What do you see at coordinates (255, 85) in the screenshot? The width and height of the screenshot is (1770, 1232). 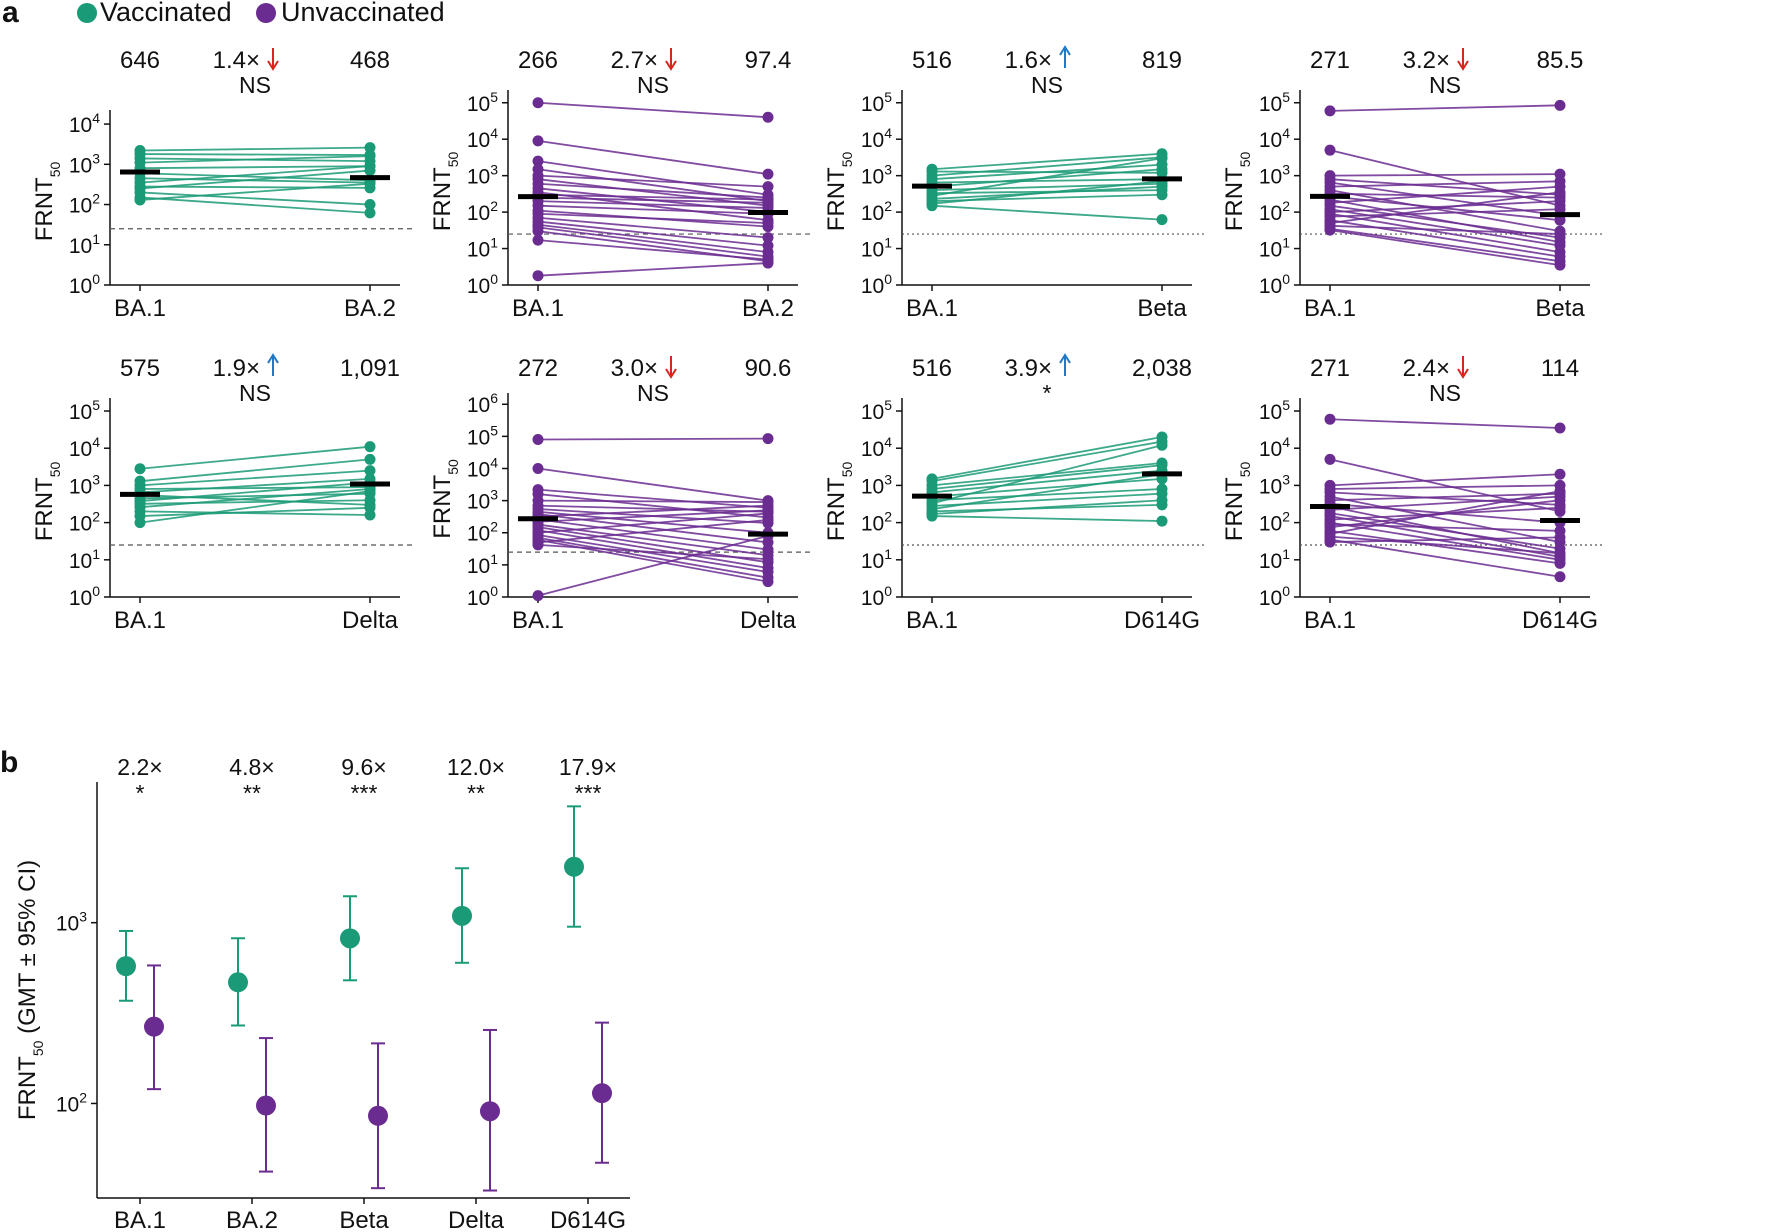 I see `significance-label: NS` at bounding box center [255, 85].